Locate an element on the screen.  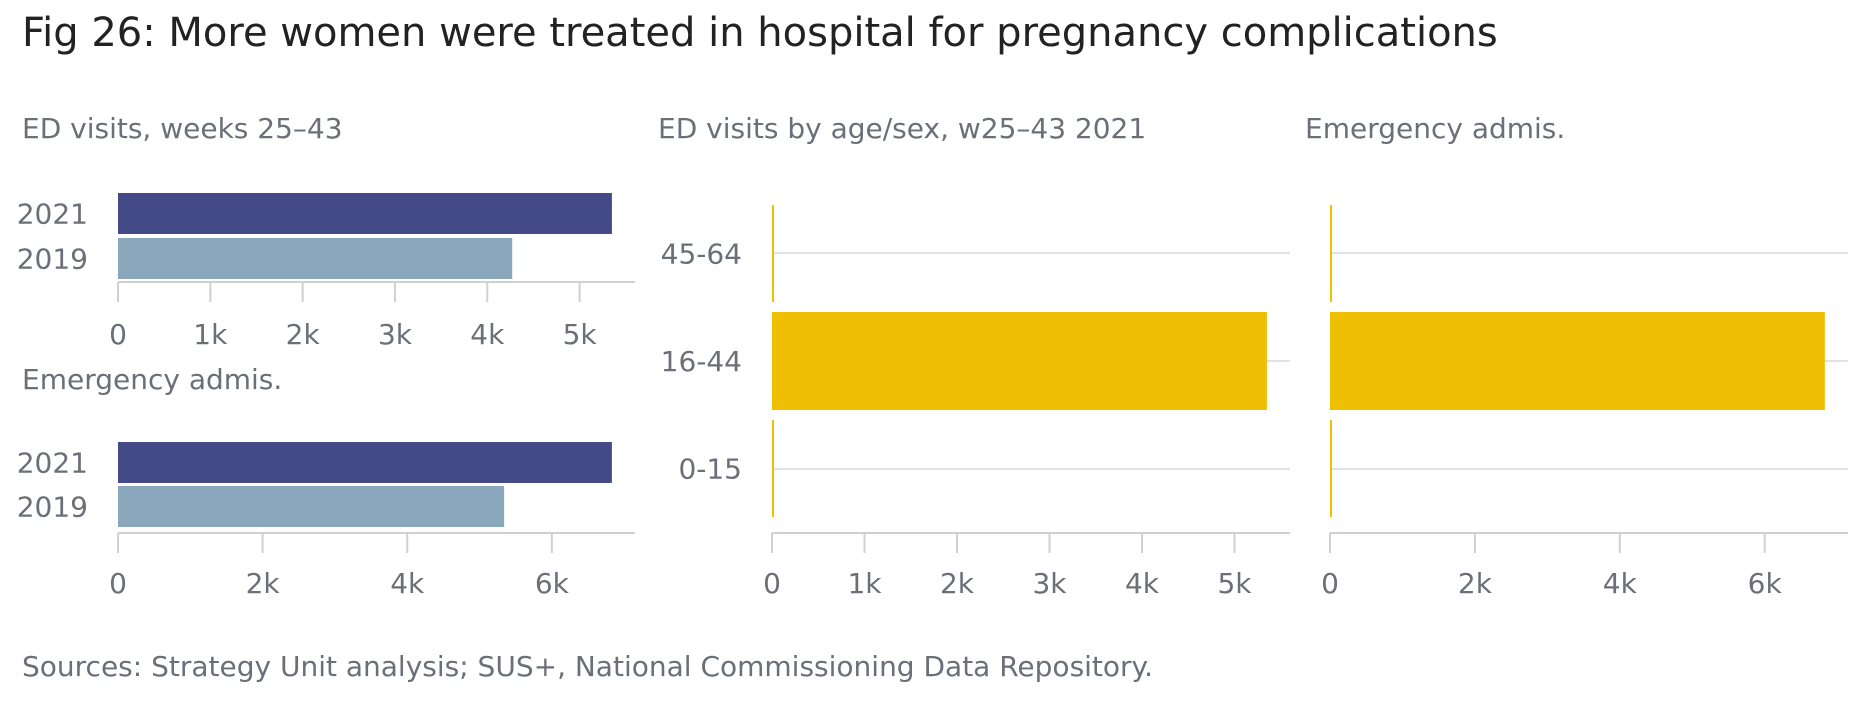
panel-title-ed-visits-by-age: ED visits by age/sex, w25–43 2021 is located at coordinates (902, 128).